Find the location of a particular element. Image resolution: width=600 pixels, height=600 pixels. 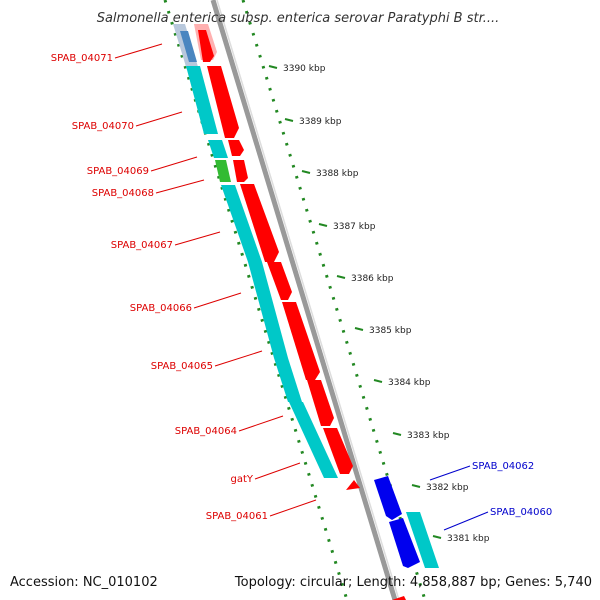

scale-label: 3389 kbp is located at coordinates (320, 122).